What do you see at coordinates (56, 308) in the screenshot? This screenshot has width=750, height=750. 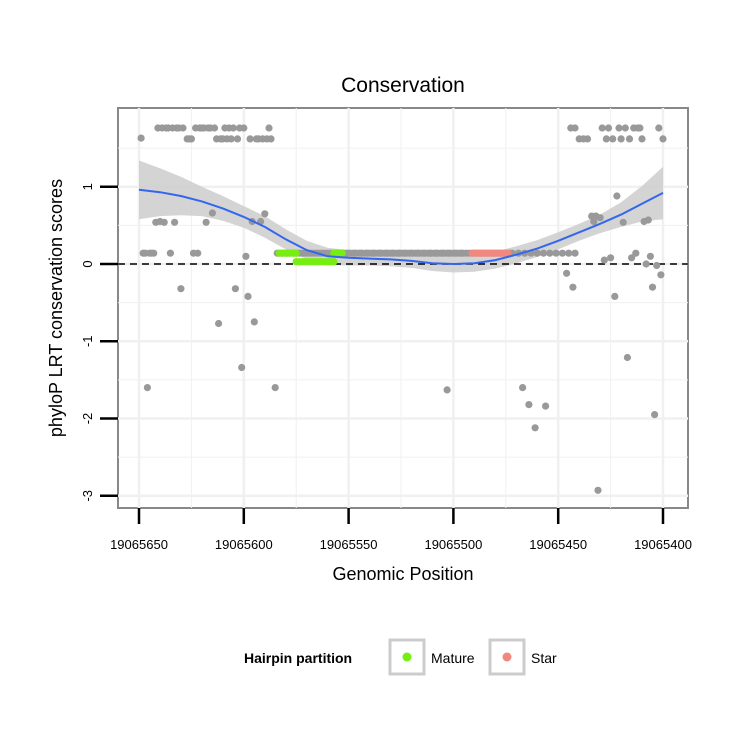 I see `y-axis-title: phyloP LRT conservation scores` at bounding box center [56, 308].